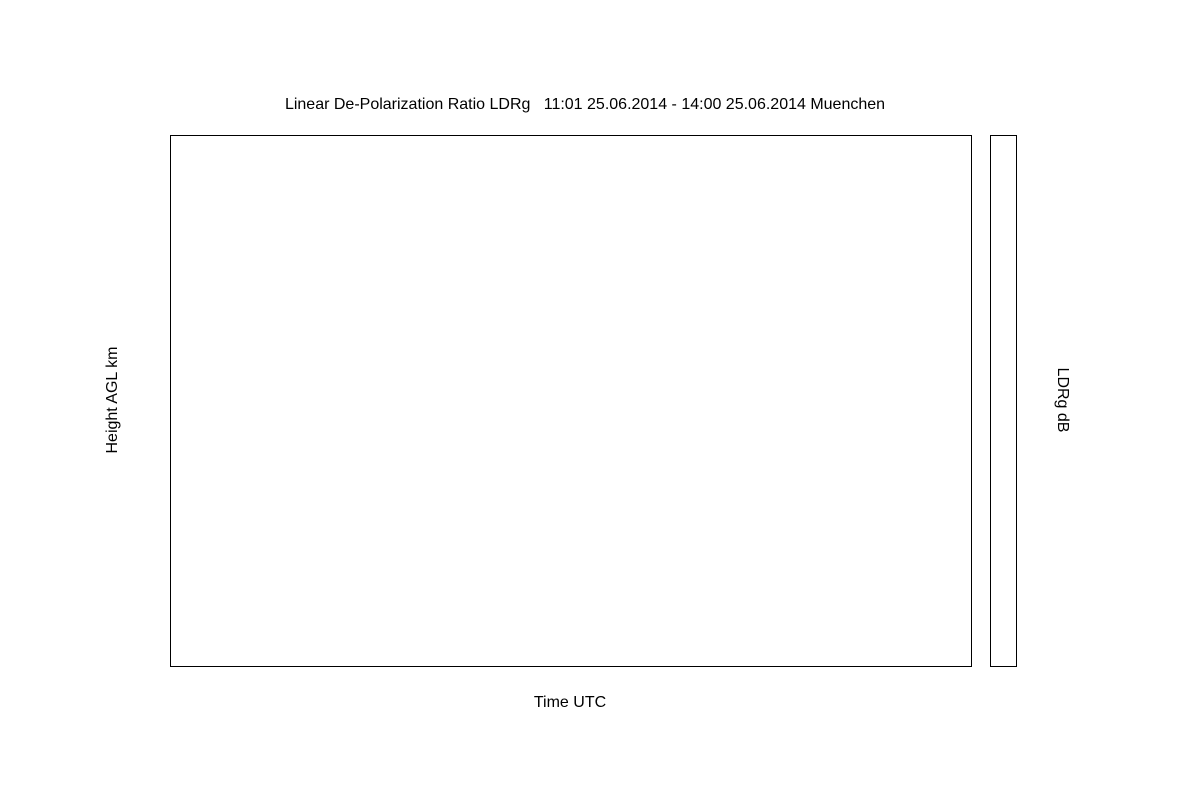 This screenshot has width=1200, height=800. Describe the element at coordinates (1062, 400) in the screenshot. I see `colorbar-label: LDRg dB` at that location.